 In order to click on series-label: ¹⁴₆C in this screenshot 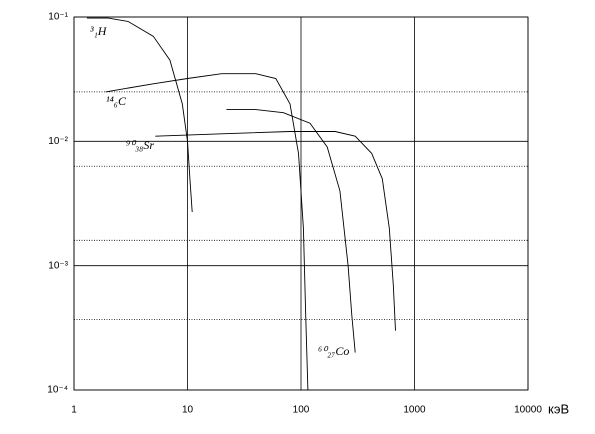, I will do `click(116, 101)`.